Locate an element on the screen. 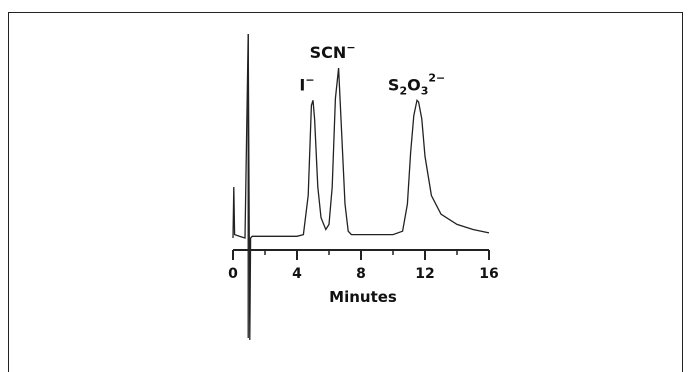 This screenshot has height=372, width=688. x-tick-label: 4 is located at coordinates (297, 274).